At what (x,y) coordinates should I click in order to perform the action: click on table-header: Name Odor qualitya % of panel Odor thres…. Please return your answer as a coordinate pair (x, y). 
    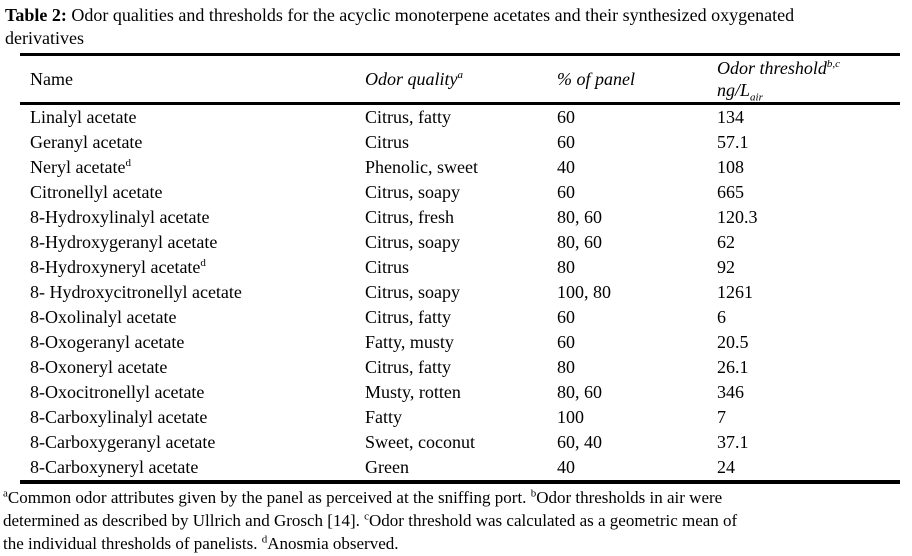
    Looking at the image, I should click on (460, 80).